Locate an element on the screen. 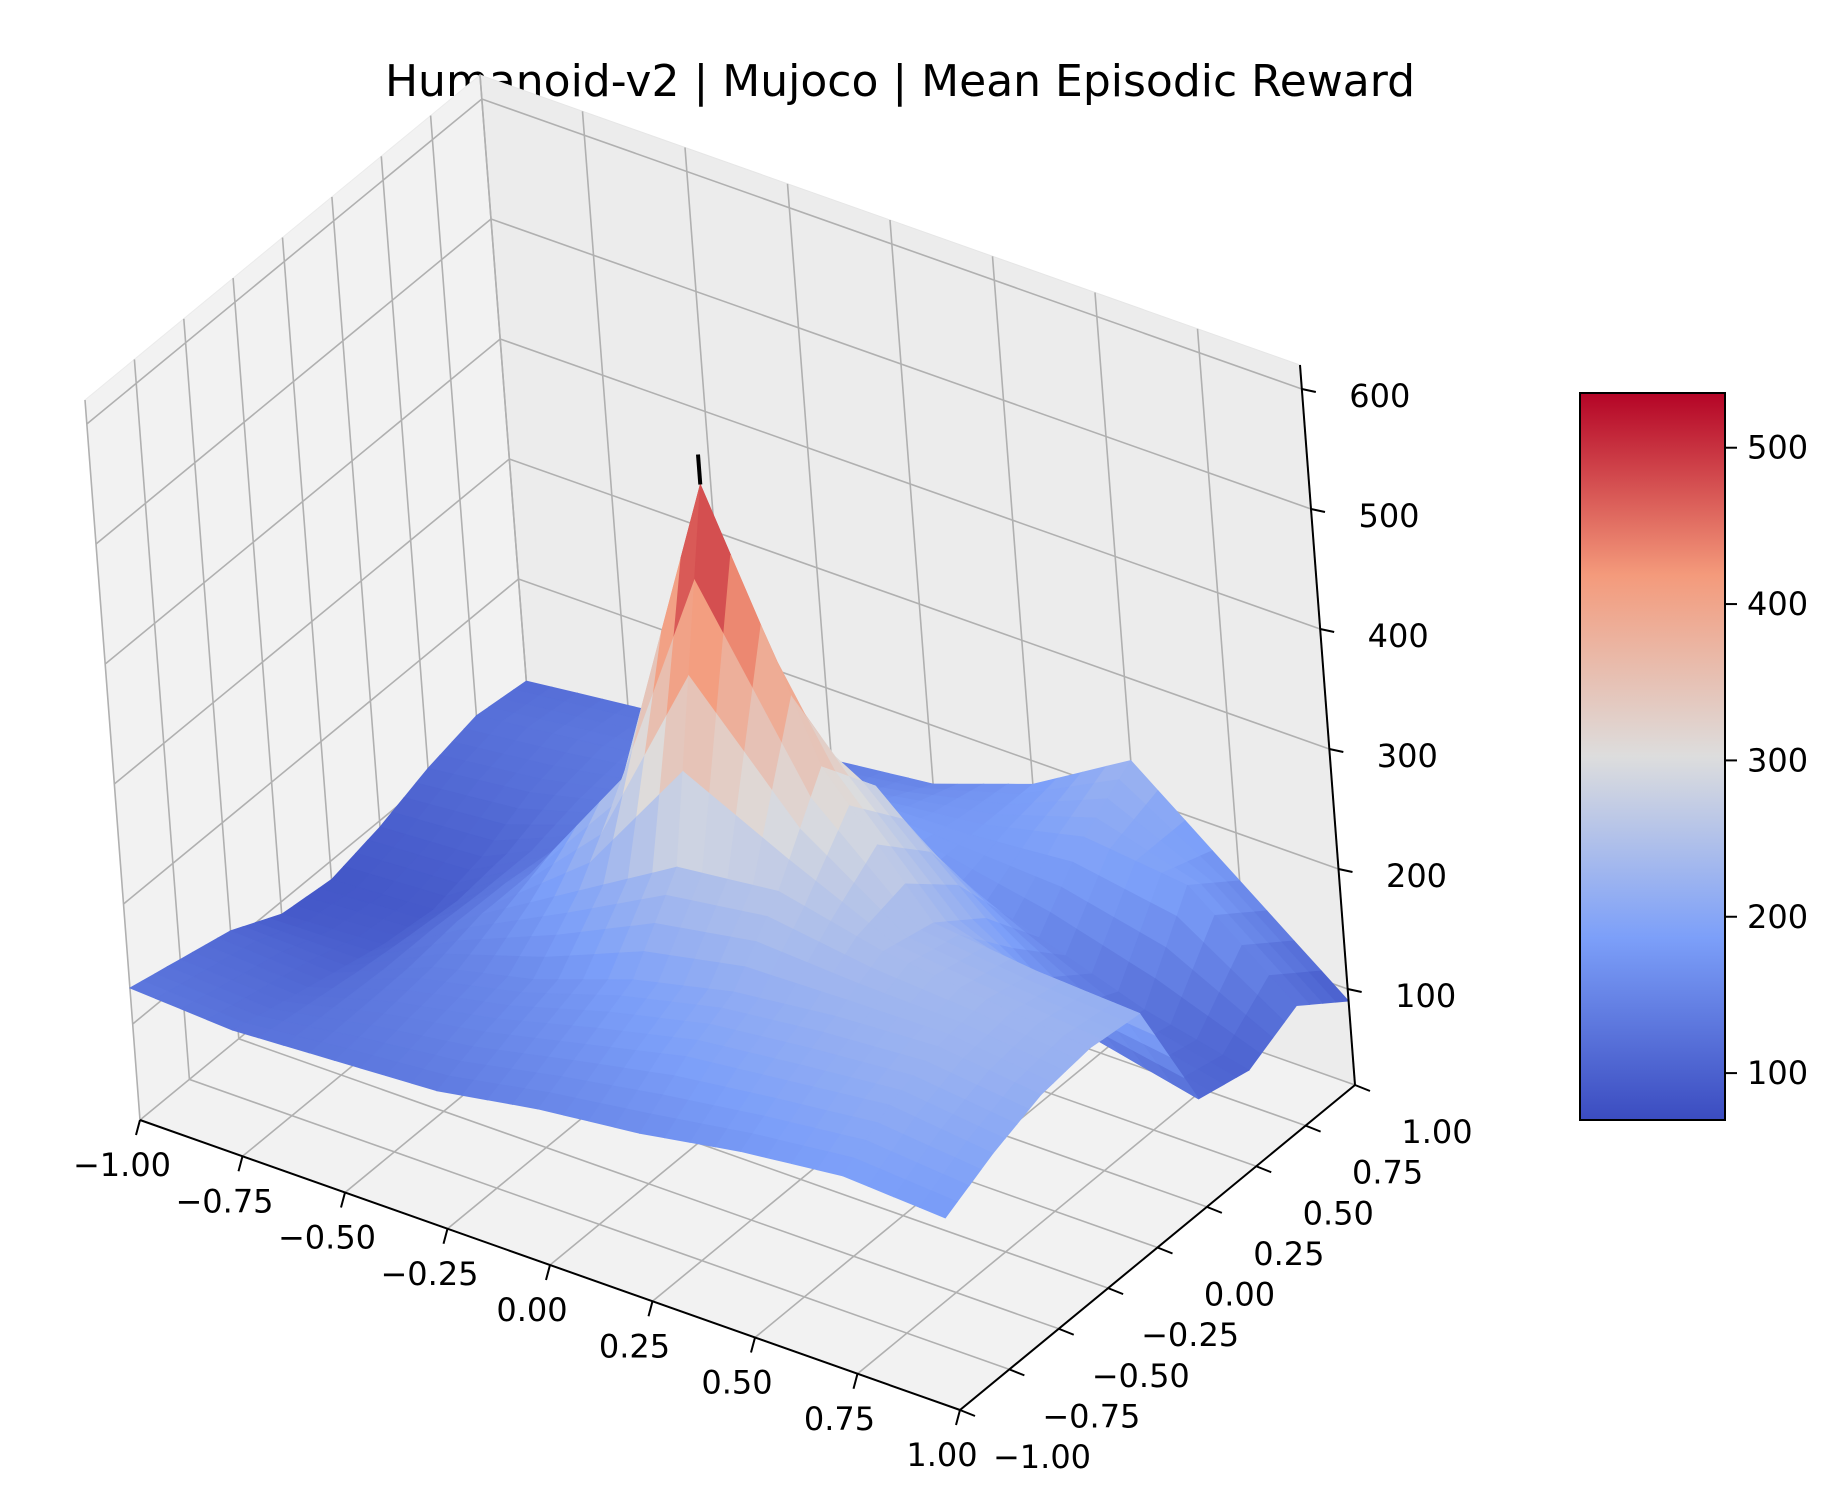  colorbar-tick-label: 500 is located at coordinates (1777, 448).